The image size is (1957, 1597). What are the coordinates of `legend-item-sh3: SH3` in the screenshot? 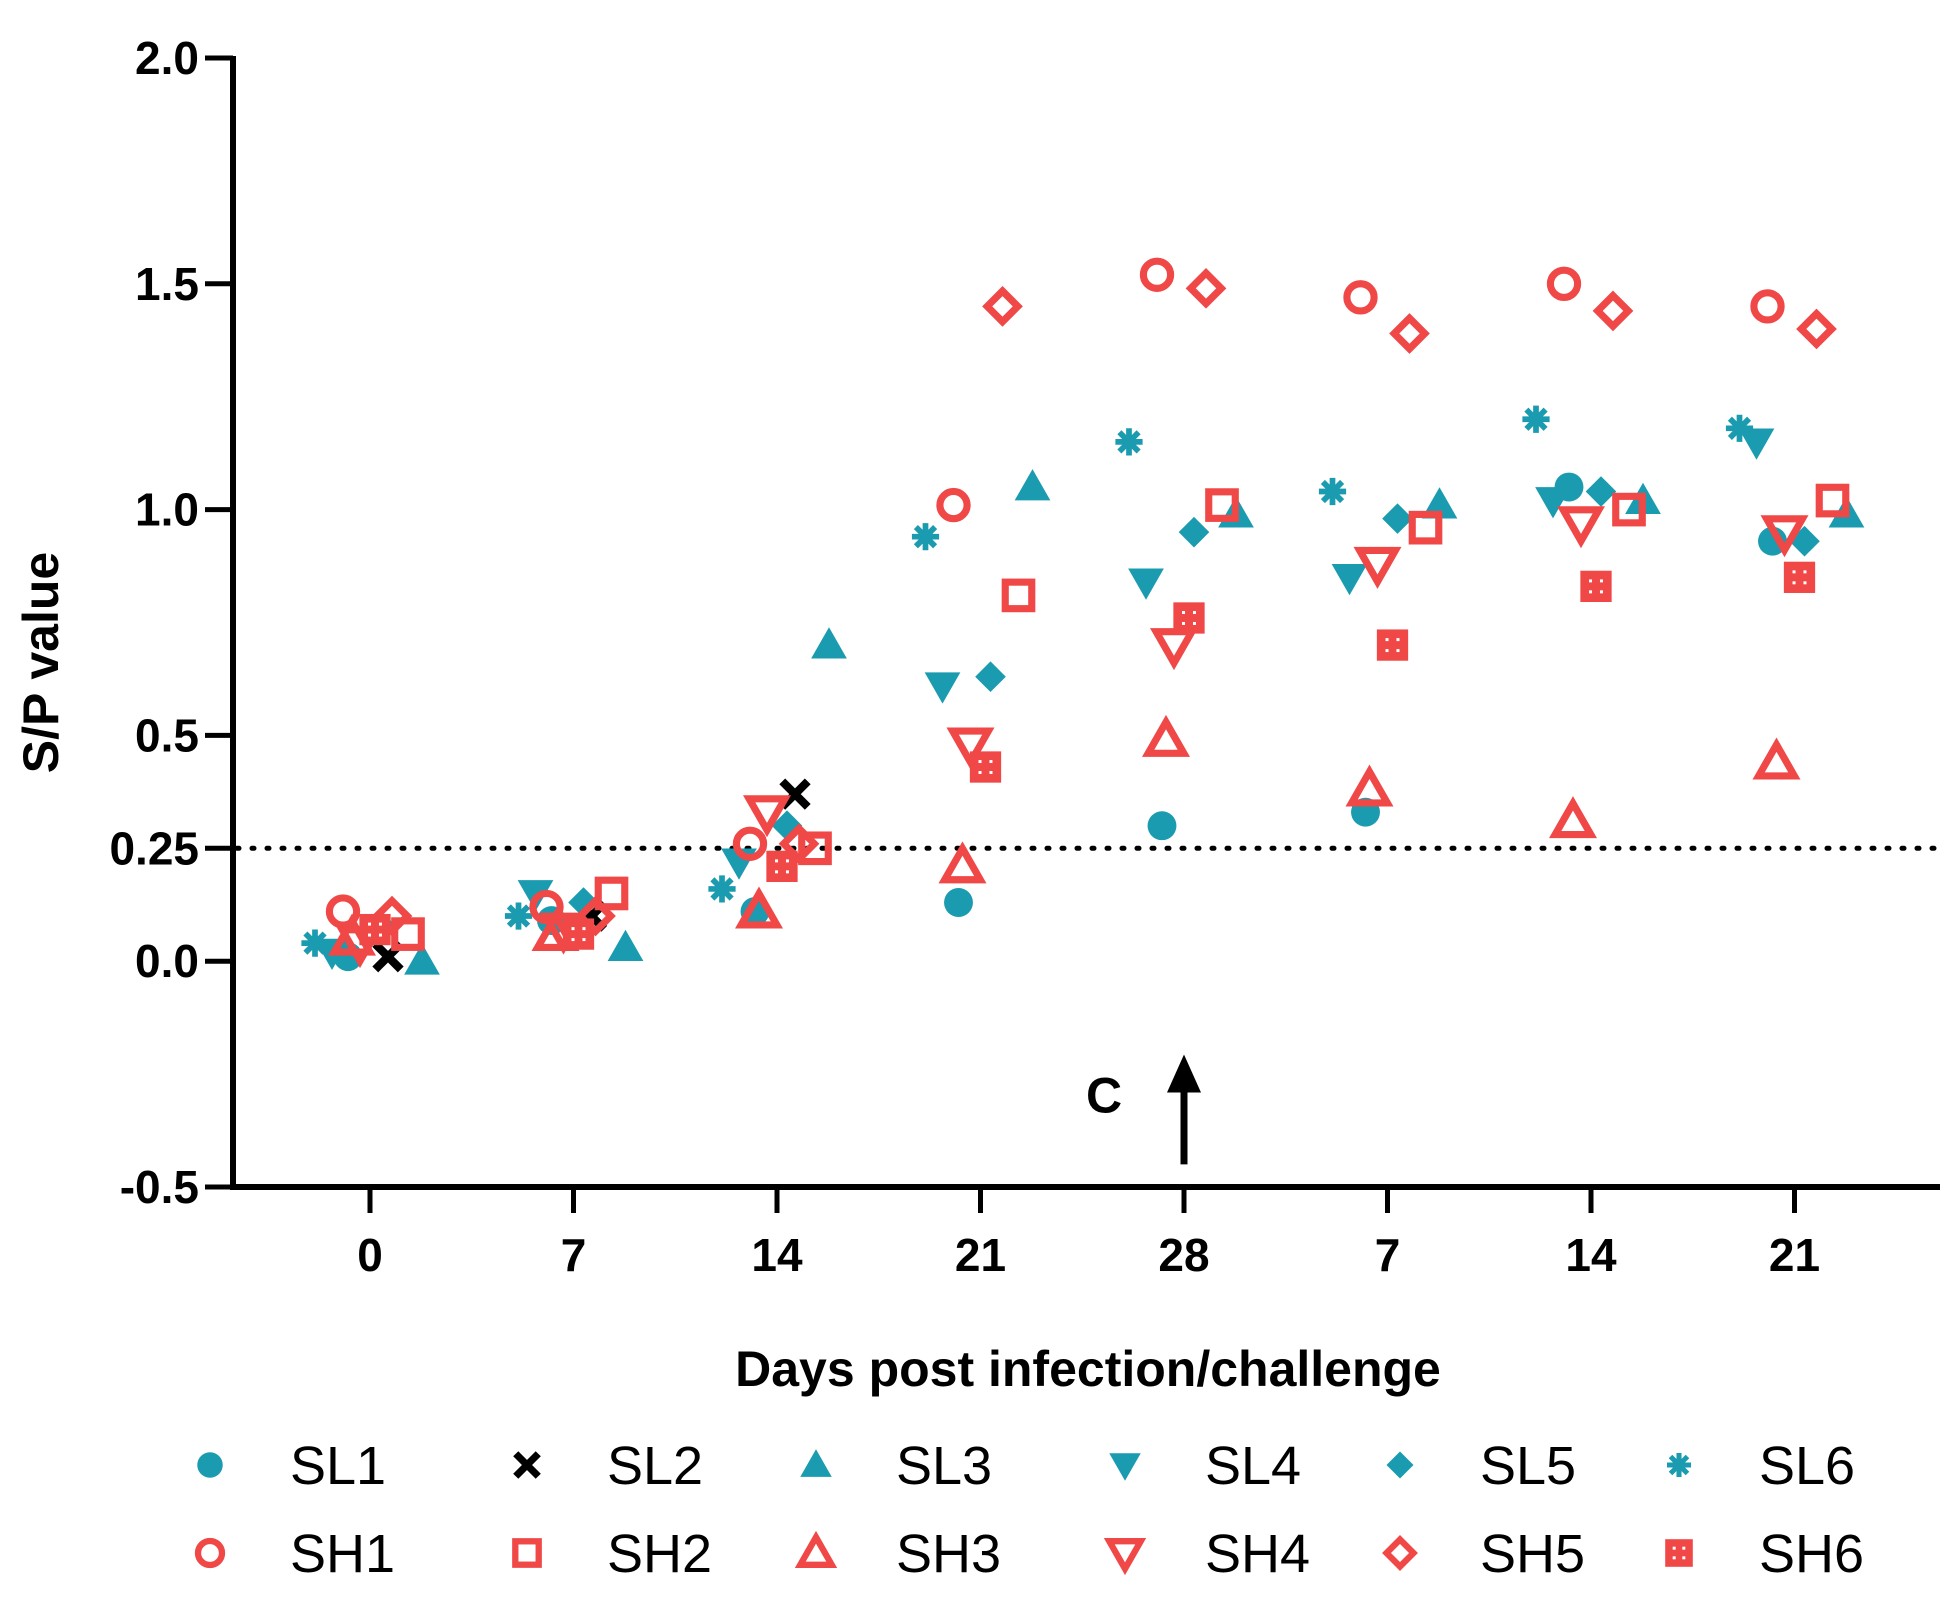 It's located at (897, 1554).